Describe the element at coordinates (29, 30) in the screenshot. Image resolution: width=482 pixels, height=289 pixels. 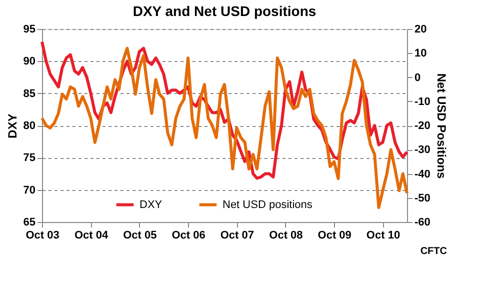
I see `y-tick-label: 95` at that location.